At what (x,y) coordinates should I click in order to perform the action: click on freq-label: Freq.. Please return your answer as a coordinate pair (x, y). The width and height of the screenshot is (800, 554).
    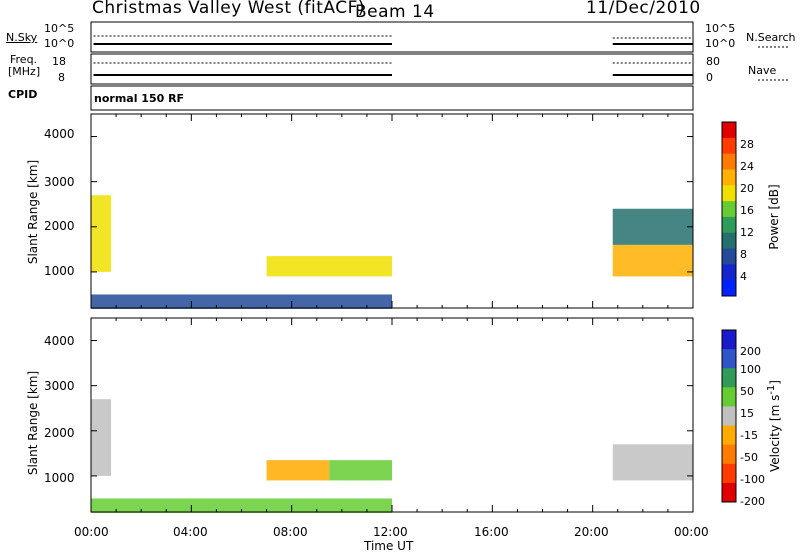
    Looking at the image, I should click on (24, 59).